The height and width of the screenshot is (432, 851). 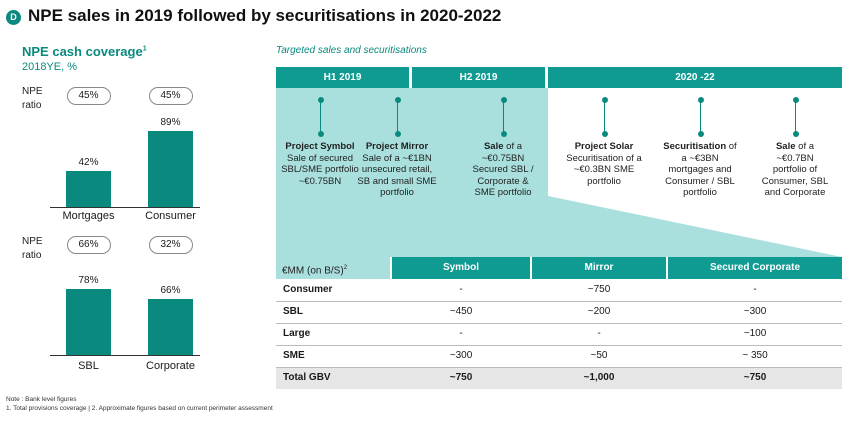 I want to click on table-cell: ~50, so click(x=599, y=355).